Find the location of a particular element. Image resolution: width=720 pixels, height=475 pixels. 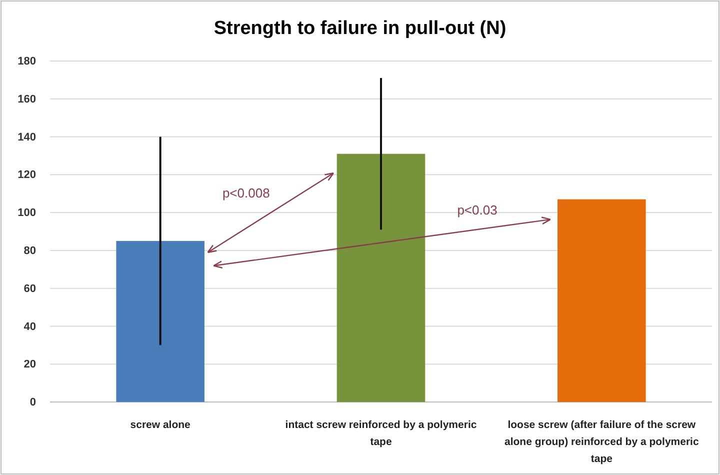

y-tick-label: 160 is located at coordinates (27, 99).